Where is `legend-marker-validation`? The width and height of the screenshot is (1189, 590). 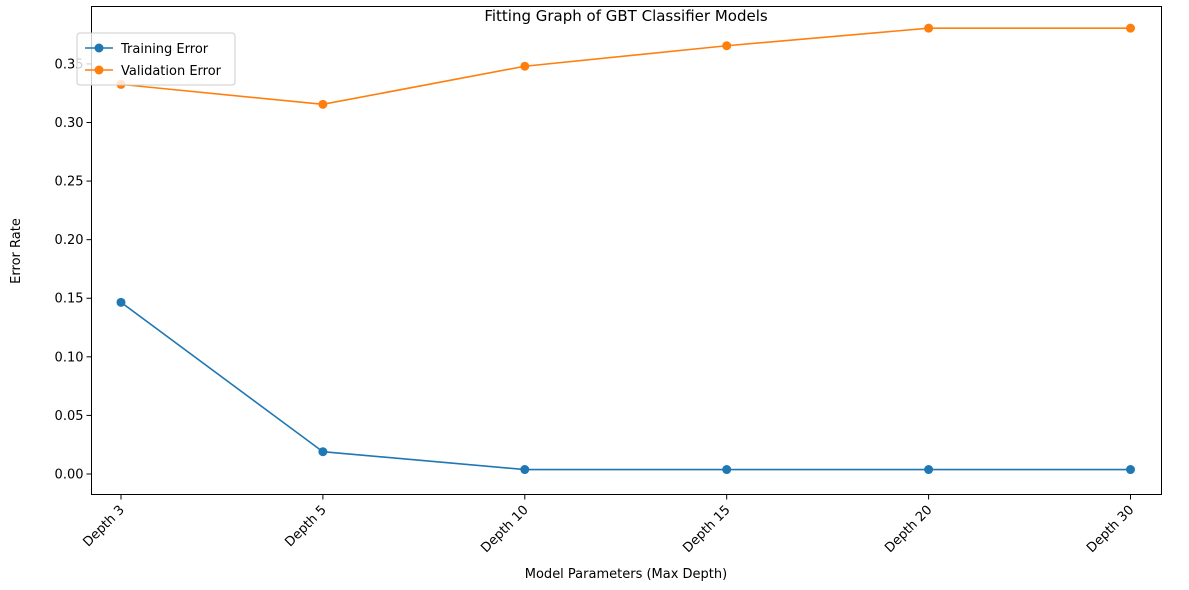
legend-marker-validation is located at coordinates (99, 70).